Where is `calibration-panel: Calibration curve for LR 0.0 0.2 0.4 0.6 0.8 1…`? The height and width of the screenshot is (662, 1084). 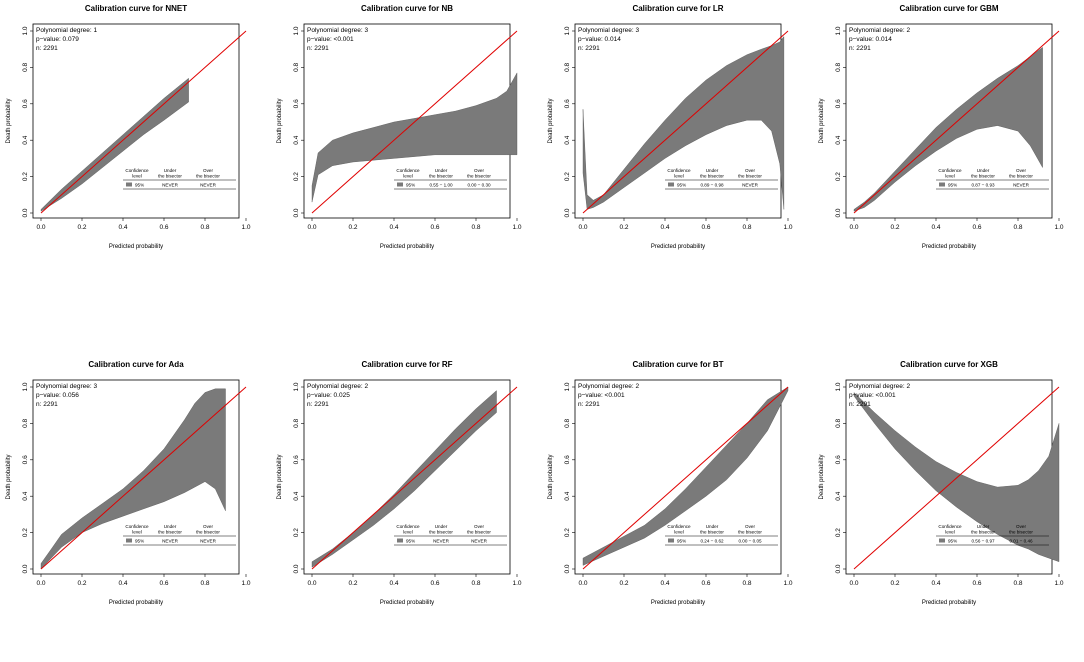 calibration-panel: Calibration curve for LR 0.0 0.2 0.4 0.6 0.8 1… is located at coordinates (670, 127).